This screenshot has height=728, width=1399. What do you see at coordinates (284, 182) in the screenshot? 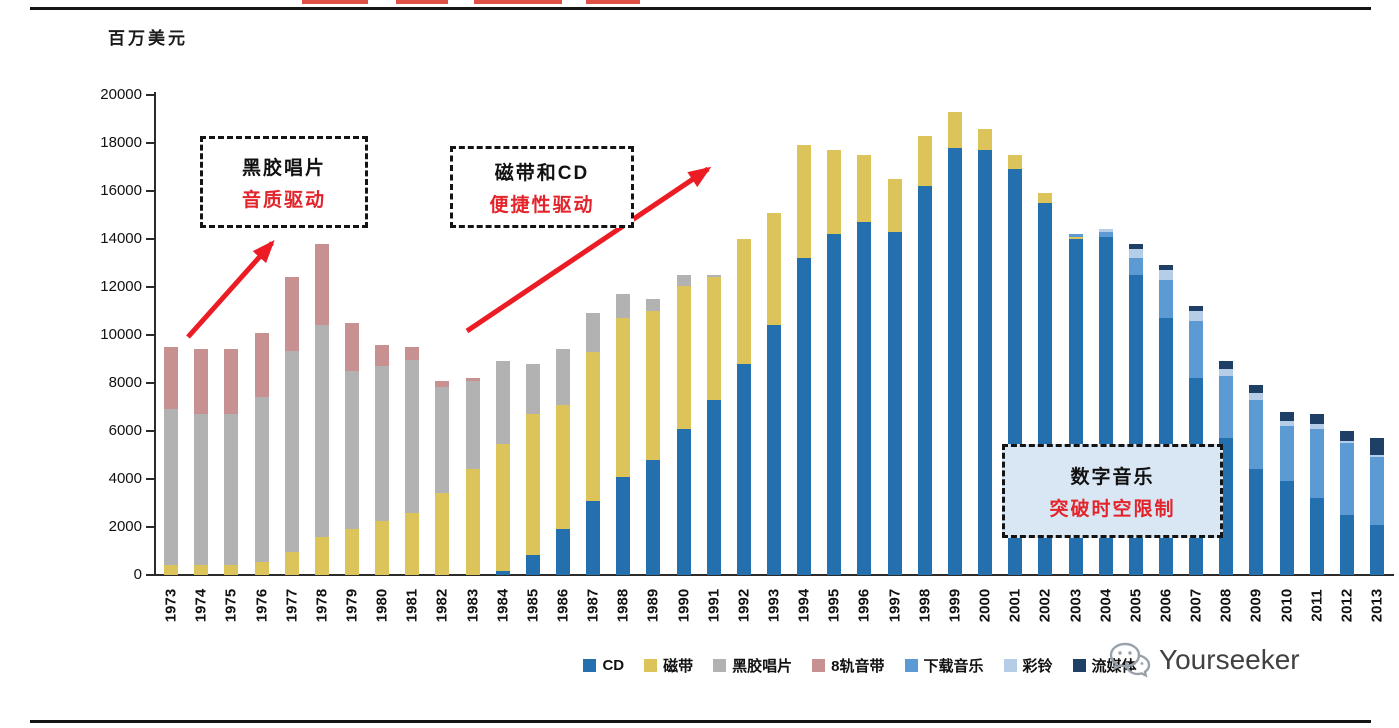
I see `callout-vinyl: 黑胶唱片 音质驱动` at bounding box center [284, 182].